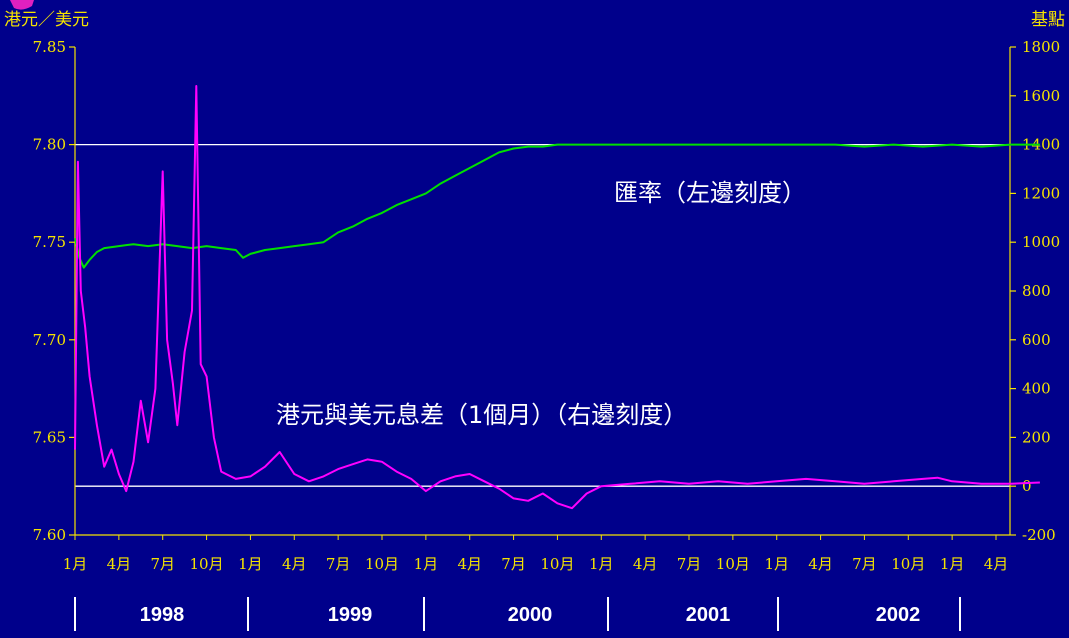 This screenshot has width=1069, height=638. Describe the element at coordinates (710, 193) in the screenshot. I see `exchange-rate-annotation: 匯率（左邊刻度）` at that location.